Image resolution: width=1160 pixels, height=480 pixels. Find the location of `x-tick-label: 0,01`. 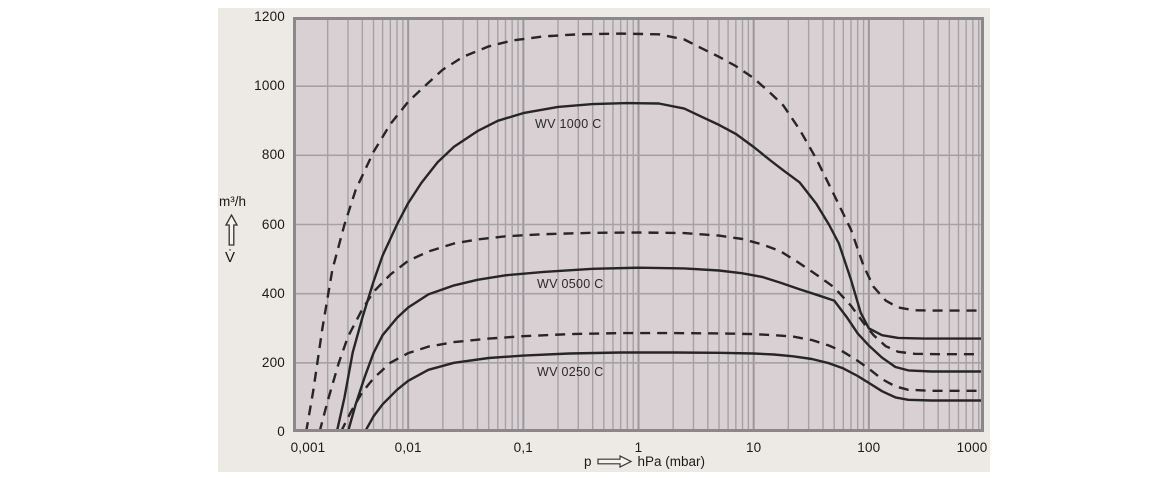

x-tick-label: 0,01 is located at coordinates (408, 447).